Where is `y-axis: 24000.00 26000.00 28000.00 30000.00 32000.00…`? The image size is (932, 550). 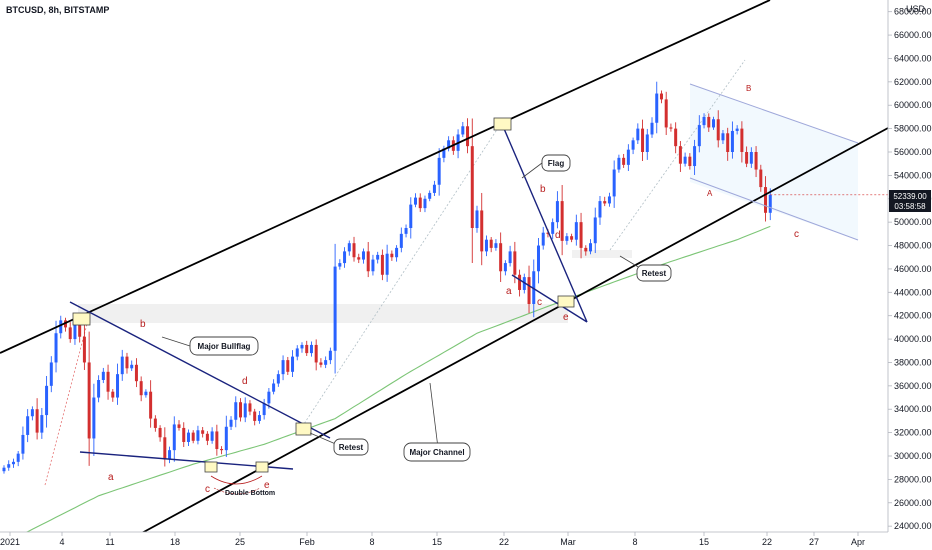 y-axis: 24000.00 26000.00 28000.00 30000.00 32000.00… is located at coordinates (909, 275).